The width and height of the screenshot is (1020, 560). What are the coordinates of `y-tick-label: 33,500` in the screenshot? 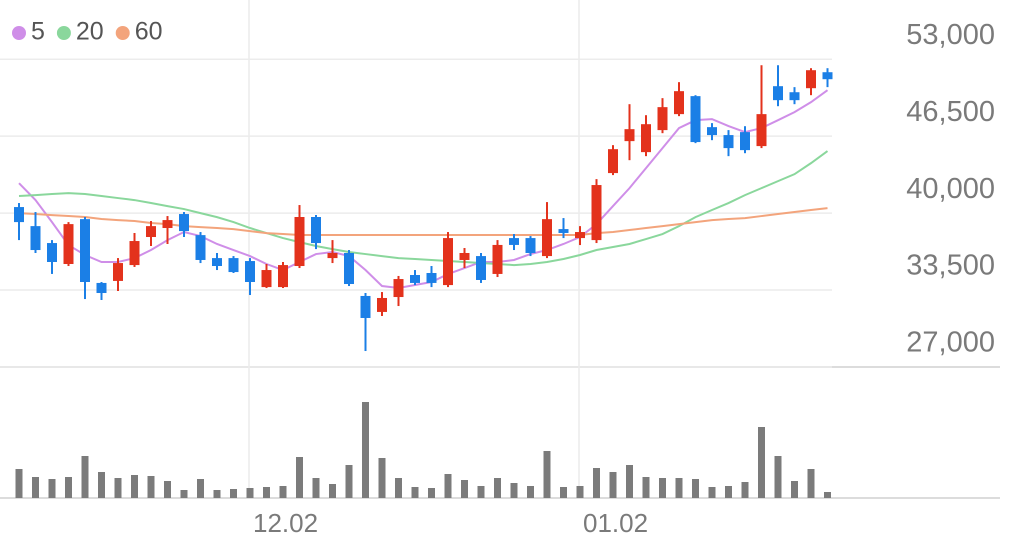 It's located at (950, 266).